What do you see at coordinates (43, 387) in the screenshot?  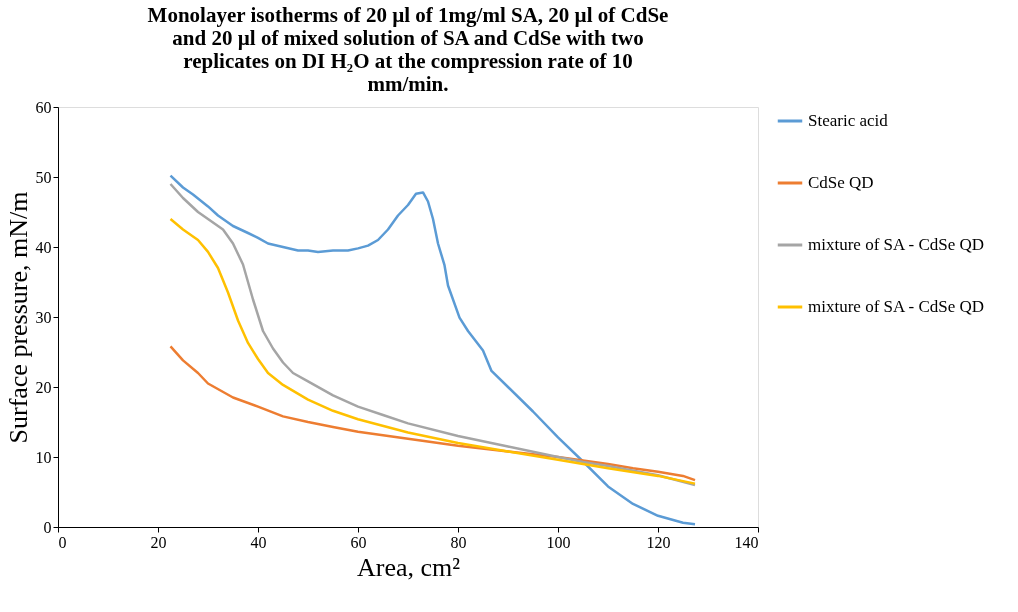 I see `y-tick-label: 20` at bounding box center [43, 387].